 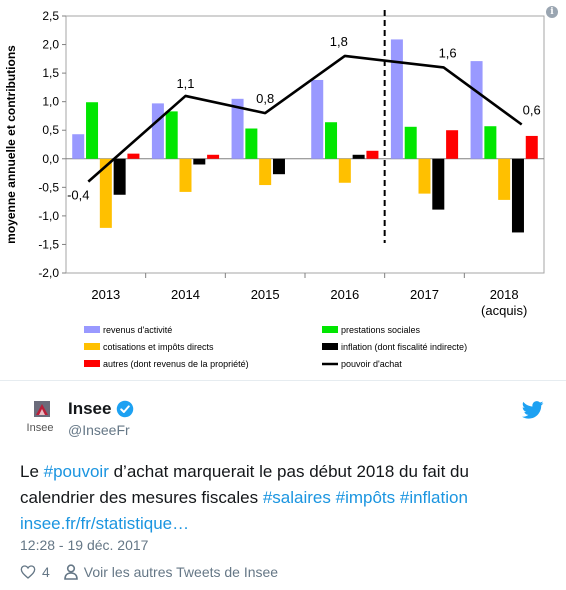 I want to click on line-data-label: 0,8, so click(x=265, y=98).